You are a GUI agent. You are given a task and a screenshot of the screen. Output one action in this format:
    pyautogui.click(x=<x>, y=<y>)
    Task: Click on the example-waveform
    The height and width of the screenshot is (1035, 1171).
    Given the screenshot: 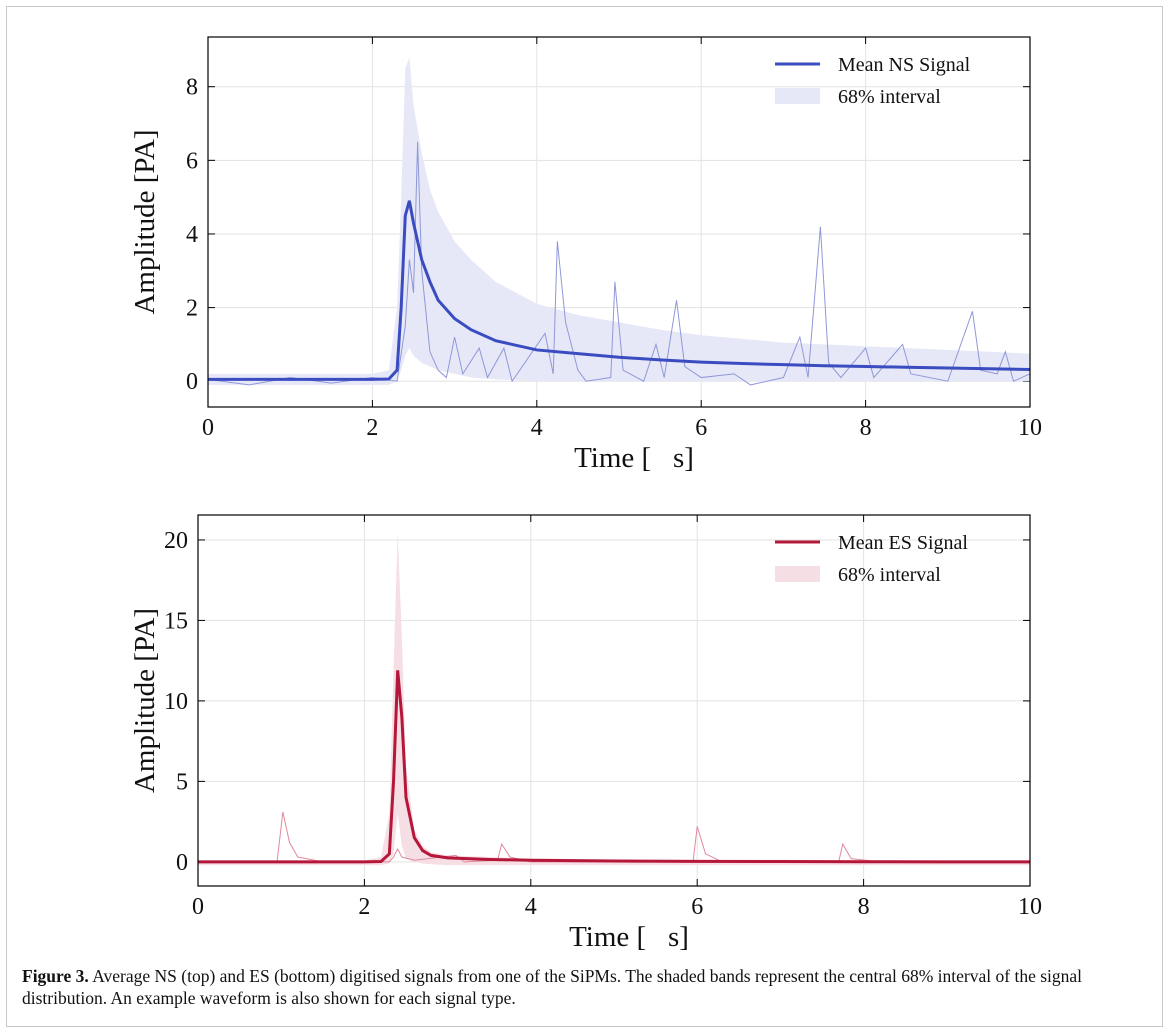 What is the action you would take?
    pyautogui.click(x=614, y=837)
    